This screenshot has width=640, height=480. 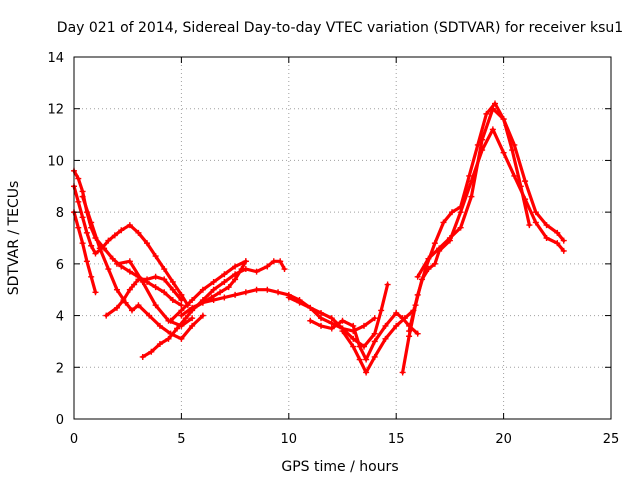 I want to click on y-tick-label: 12, so click(x=55, y=110).